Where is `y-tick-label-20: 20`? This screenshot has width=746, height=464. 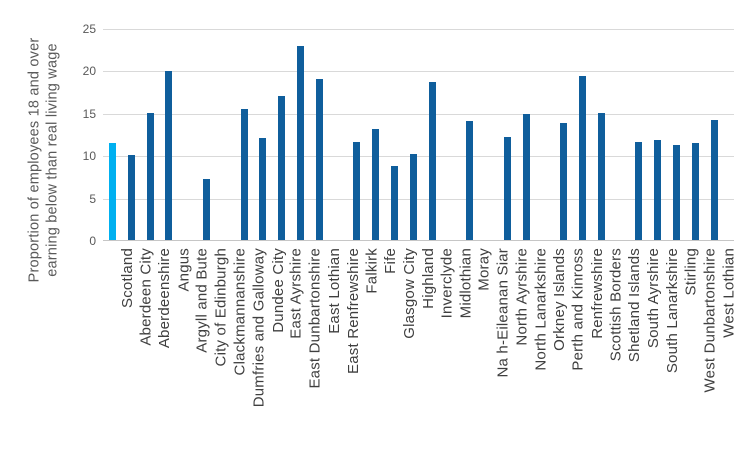 y-tick-label-20: 20 is located at coordinates (89, 71).